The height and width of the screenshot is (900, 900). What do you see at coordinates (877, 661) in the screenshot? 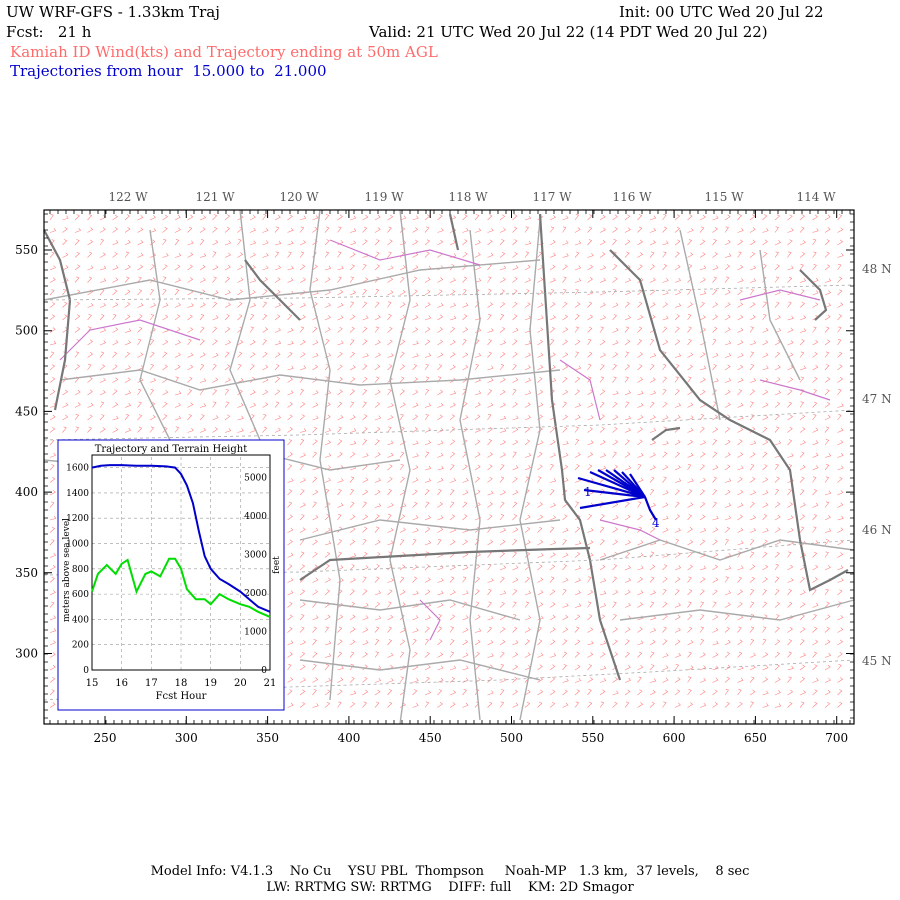
I see `latitude-label: 45 N` at bounding box center [877, 661].